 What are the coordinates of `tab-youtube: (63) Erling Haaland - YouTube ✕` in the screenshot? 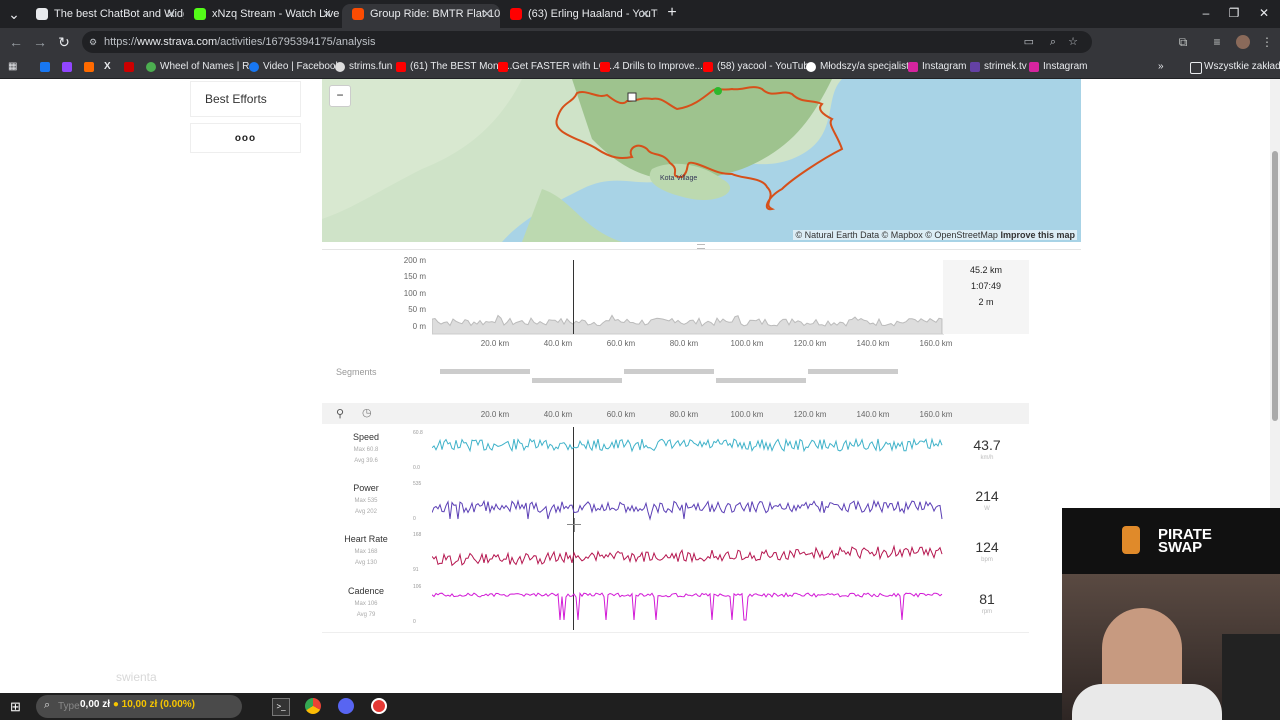 It's located at (579, 16).